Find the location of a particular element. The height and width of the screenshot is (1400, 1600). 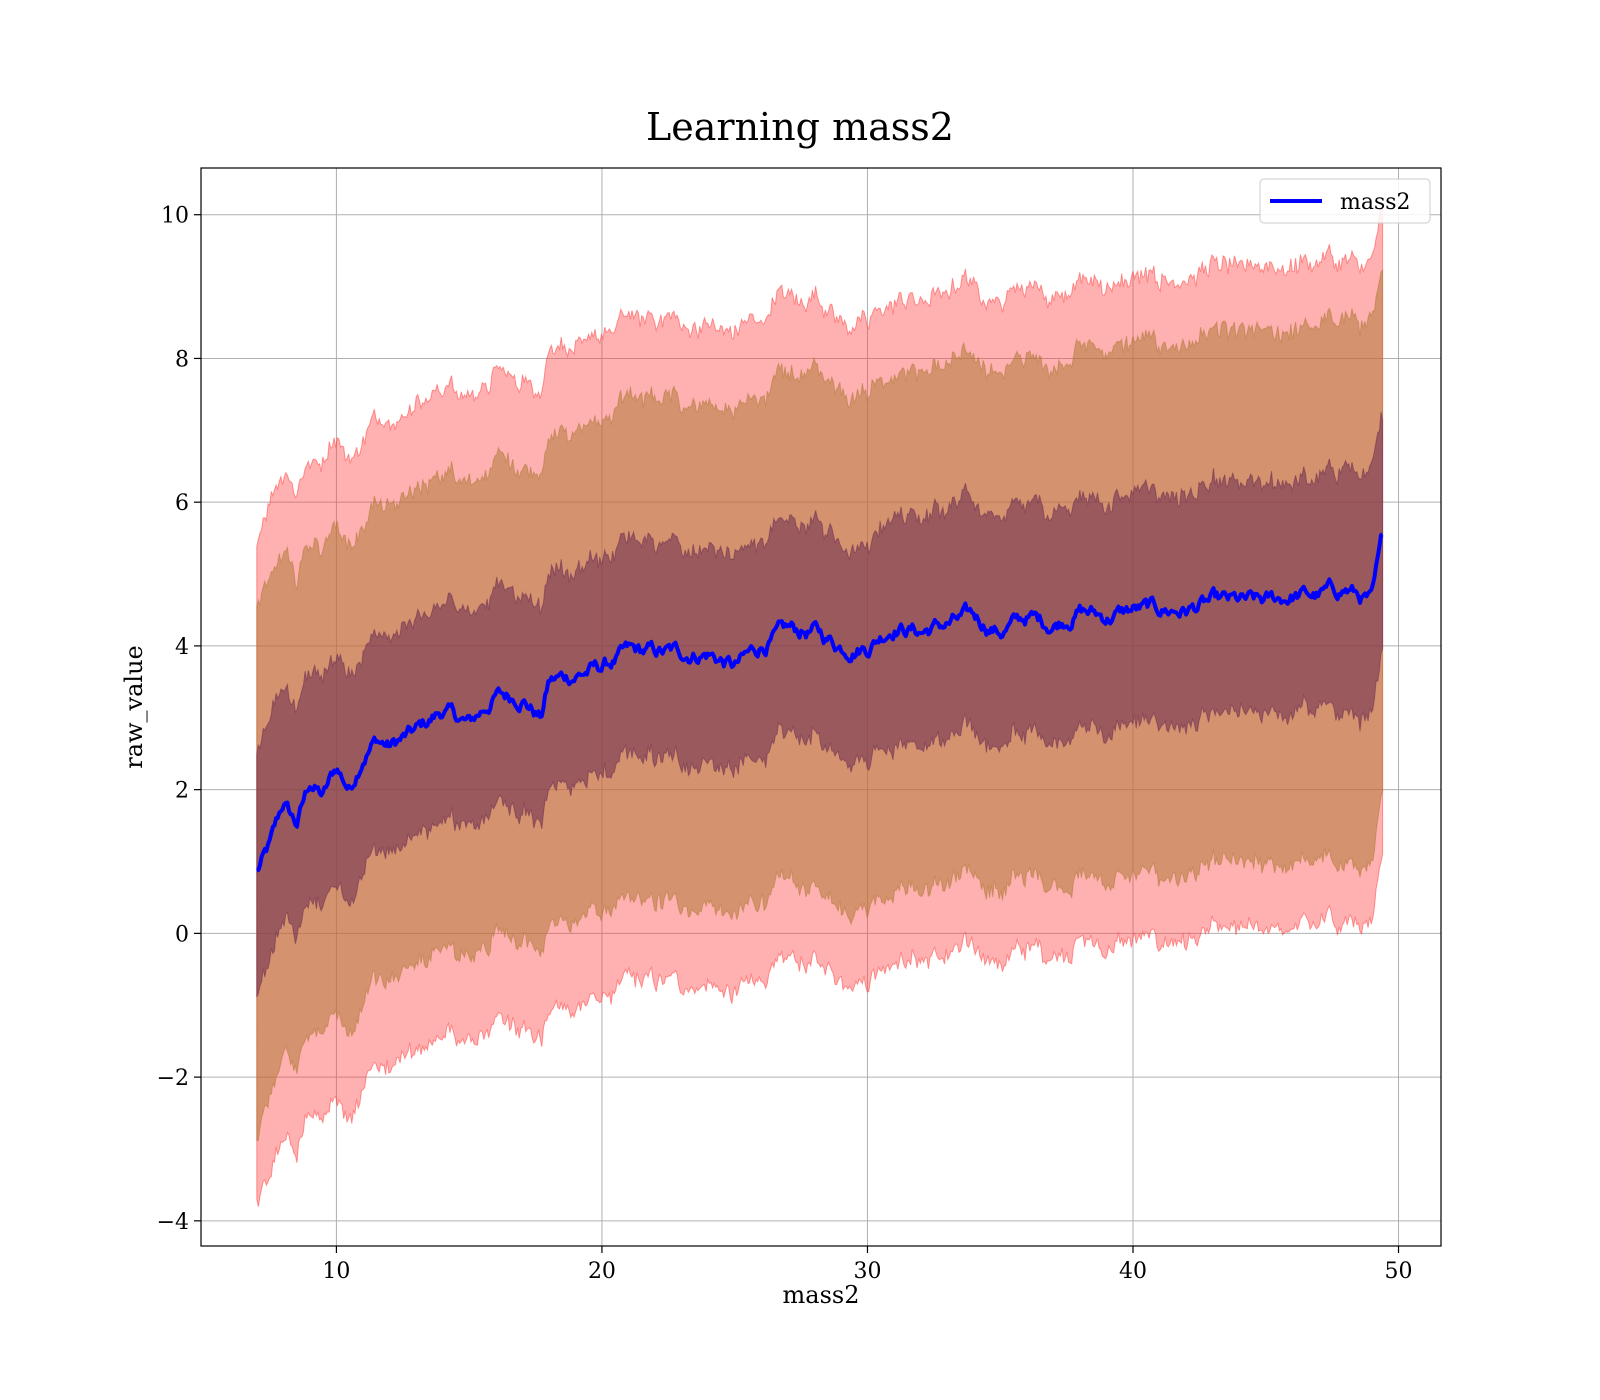

y-tick-label: 8 is located at coordinates (182, 359).